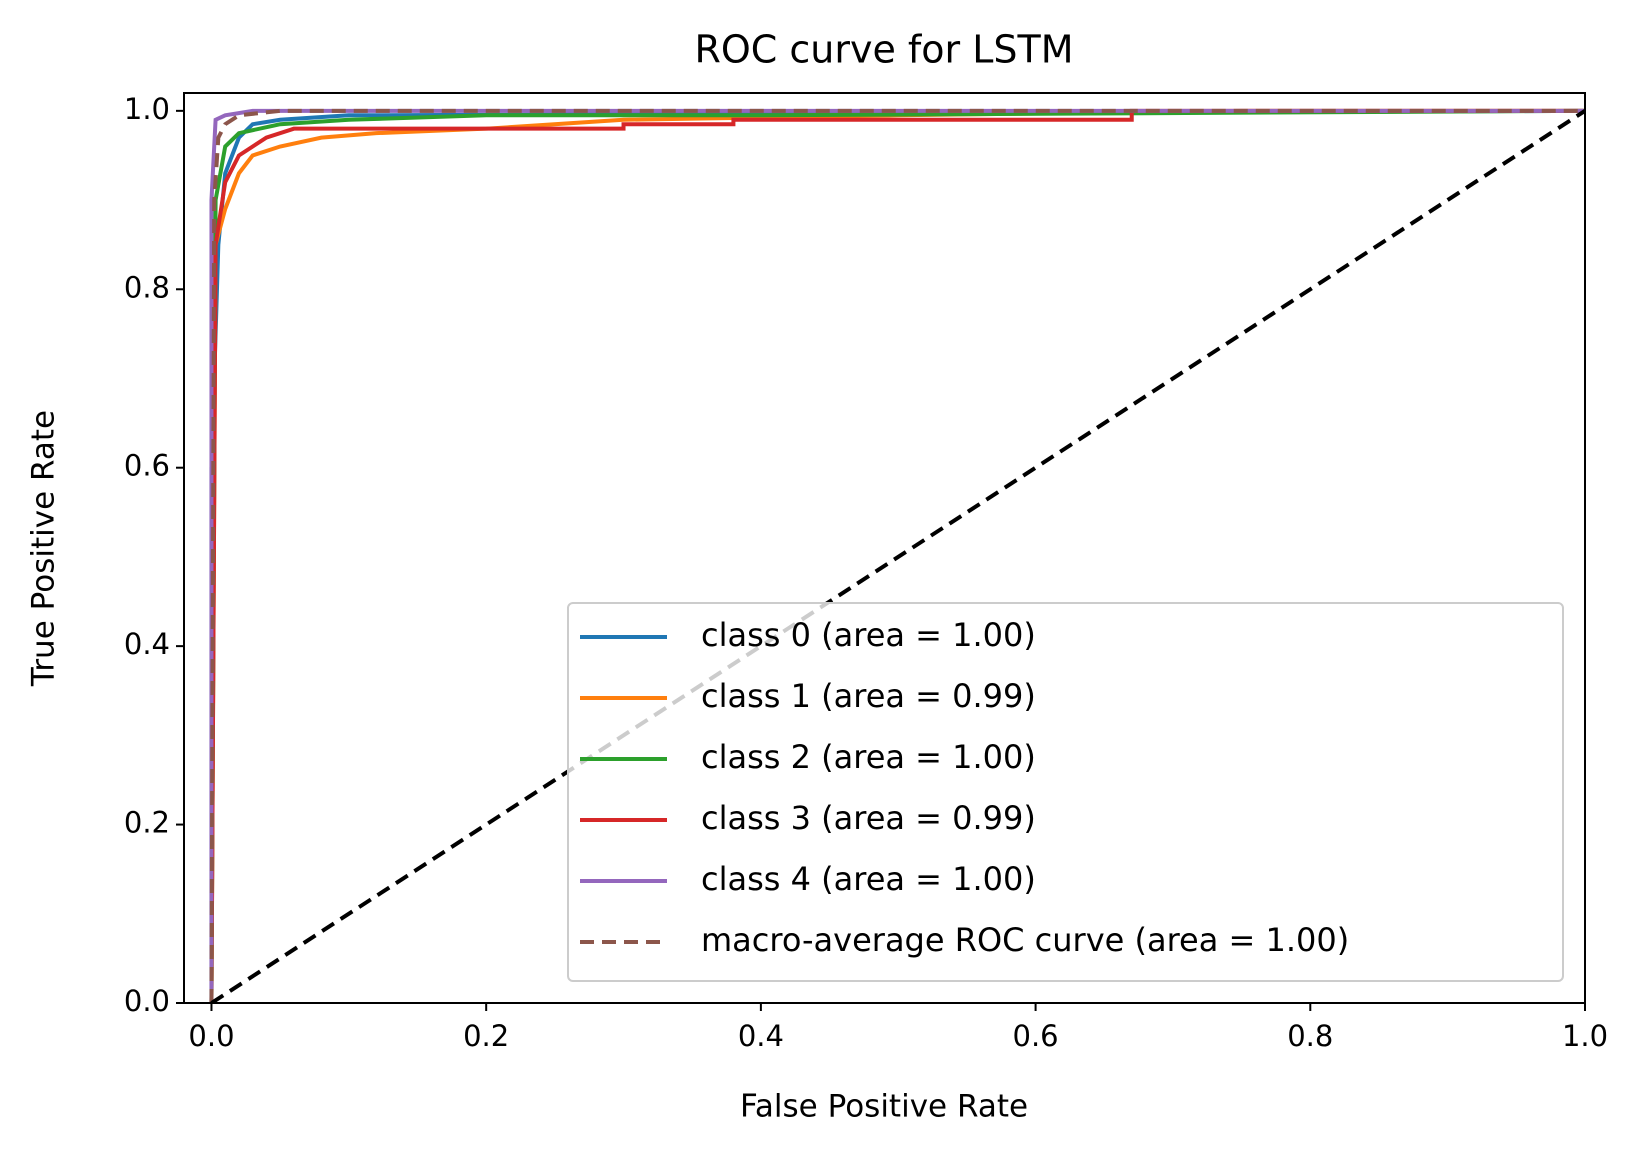  I want to click on y-tick-label: 0.2, so click(147, 823).